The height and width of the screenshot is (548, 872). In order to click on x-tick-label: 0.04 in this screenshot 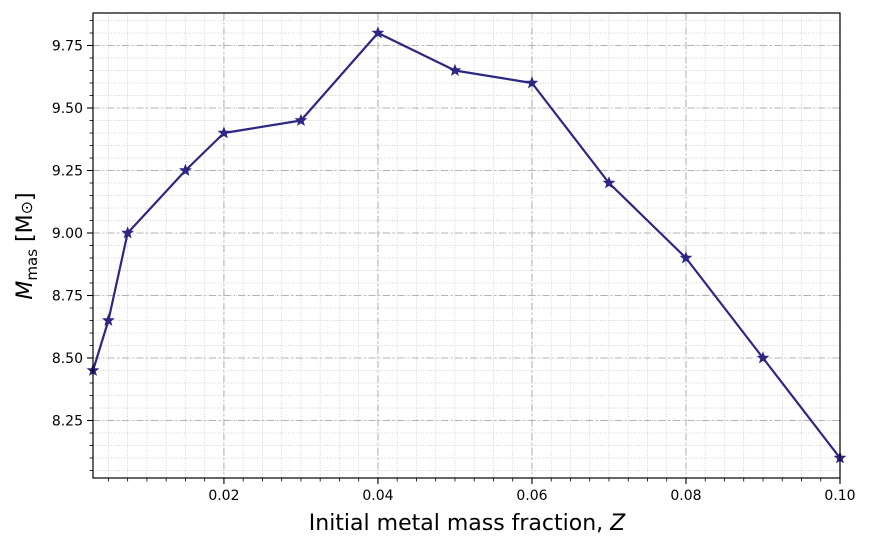, I will do `click(377, 496)`.